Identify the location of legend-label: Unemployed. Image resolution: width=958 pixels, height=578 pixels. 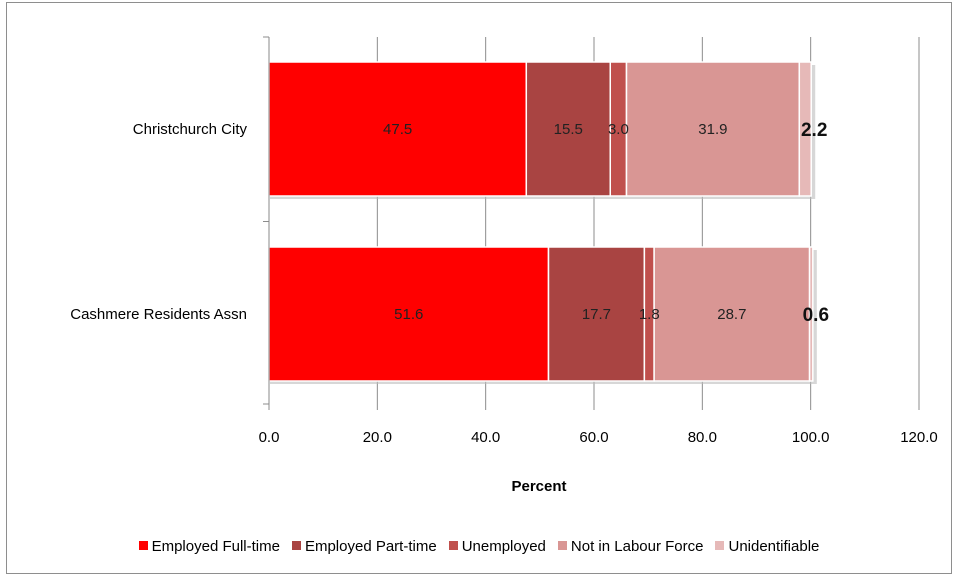
(503, 546).